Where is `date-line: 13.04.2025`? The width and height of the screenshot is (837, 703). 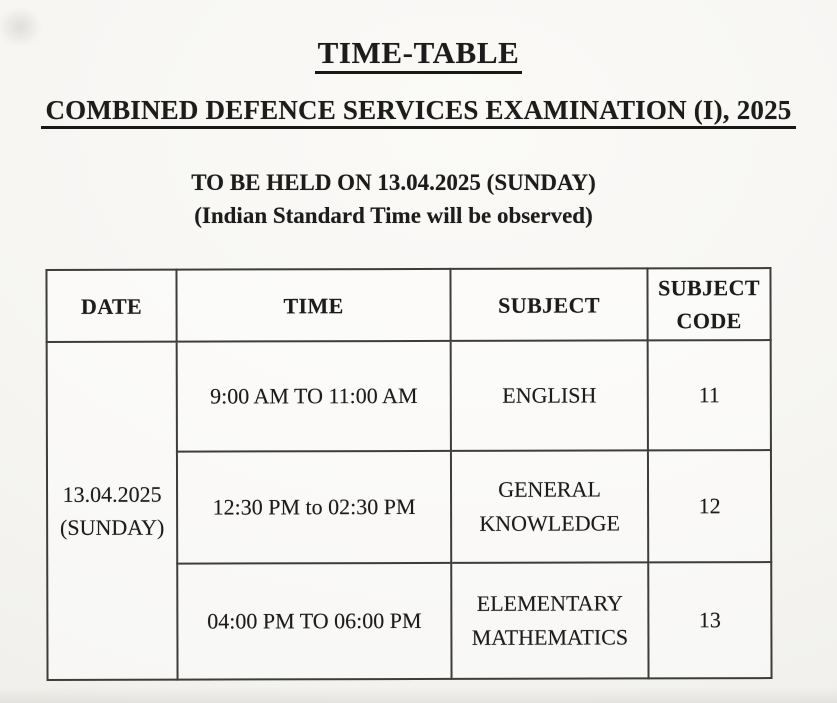
date-line: 13.04.2025 is located at coordinates (112, 494).